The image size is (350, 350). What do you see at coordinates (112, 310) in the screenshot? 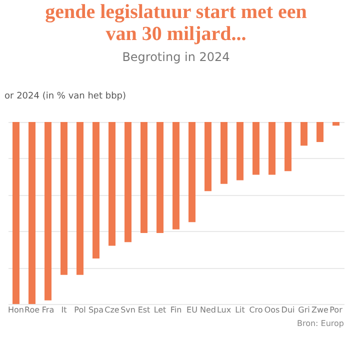
I see `x-tick-label: Cze` at bounding box center [112, 310].